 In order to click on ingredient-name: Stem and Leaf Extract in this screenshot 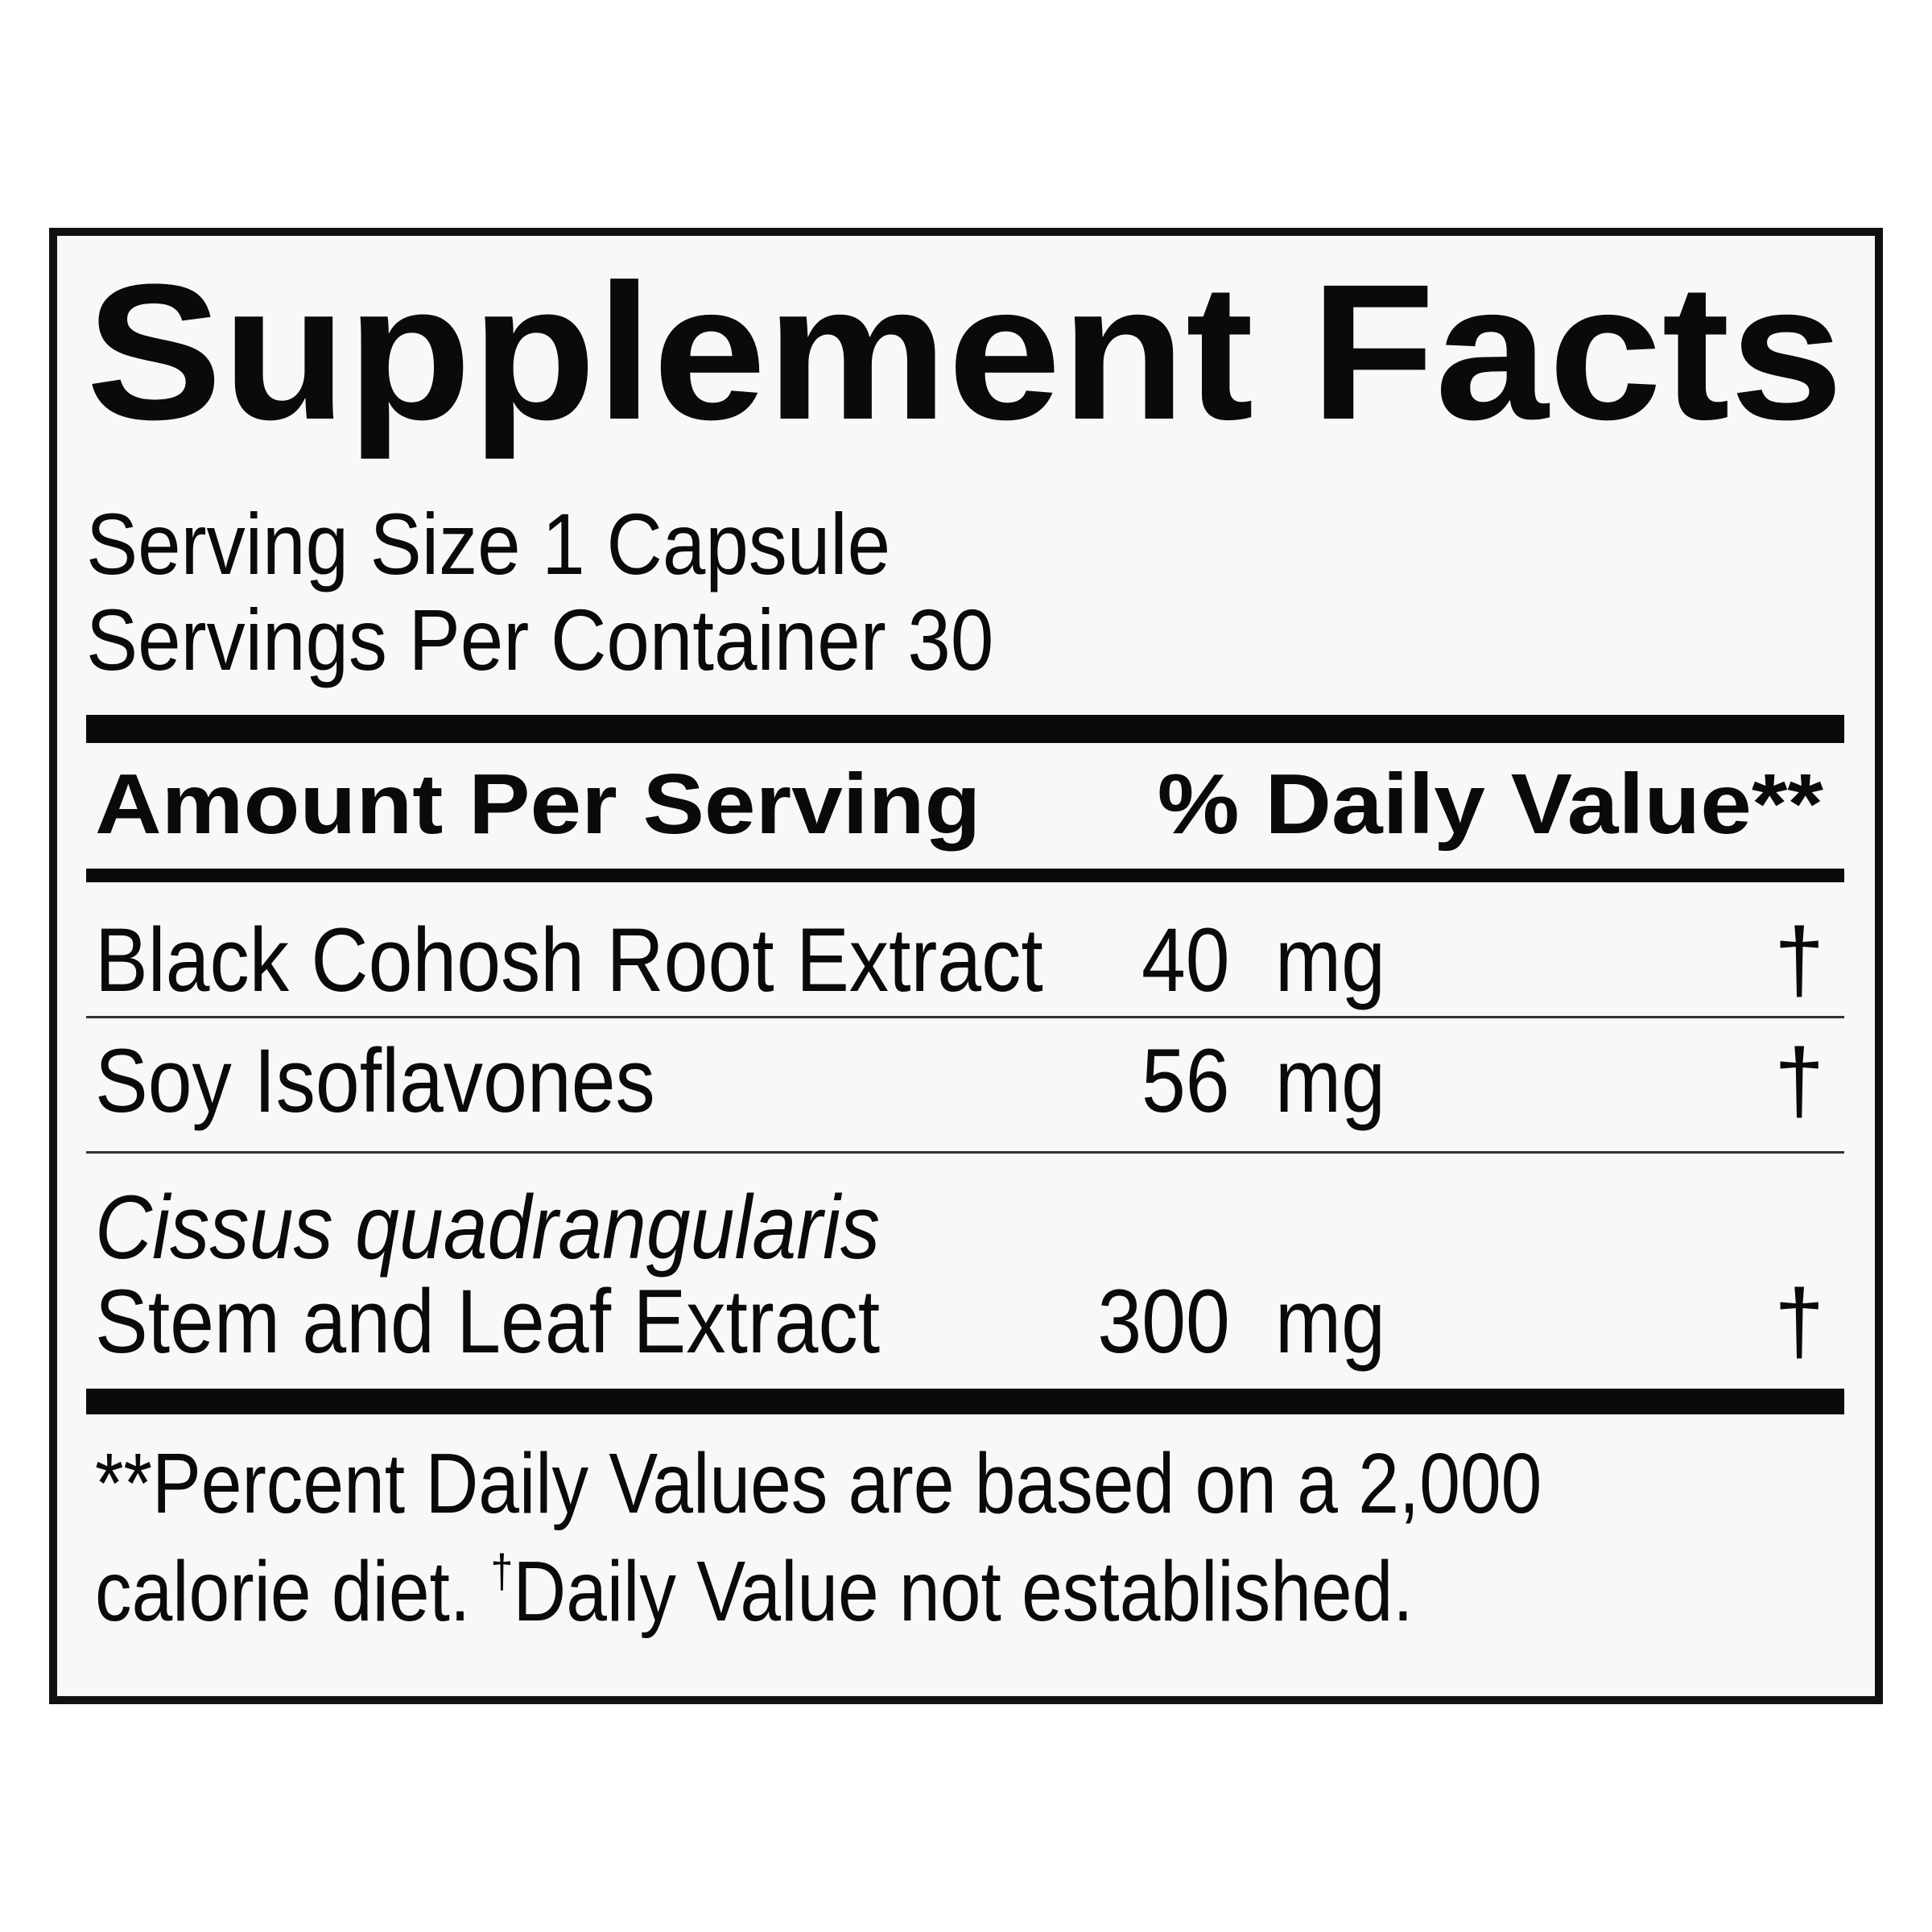, I will do `click(488, 1321)`.